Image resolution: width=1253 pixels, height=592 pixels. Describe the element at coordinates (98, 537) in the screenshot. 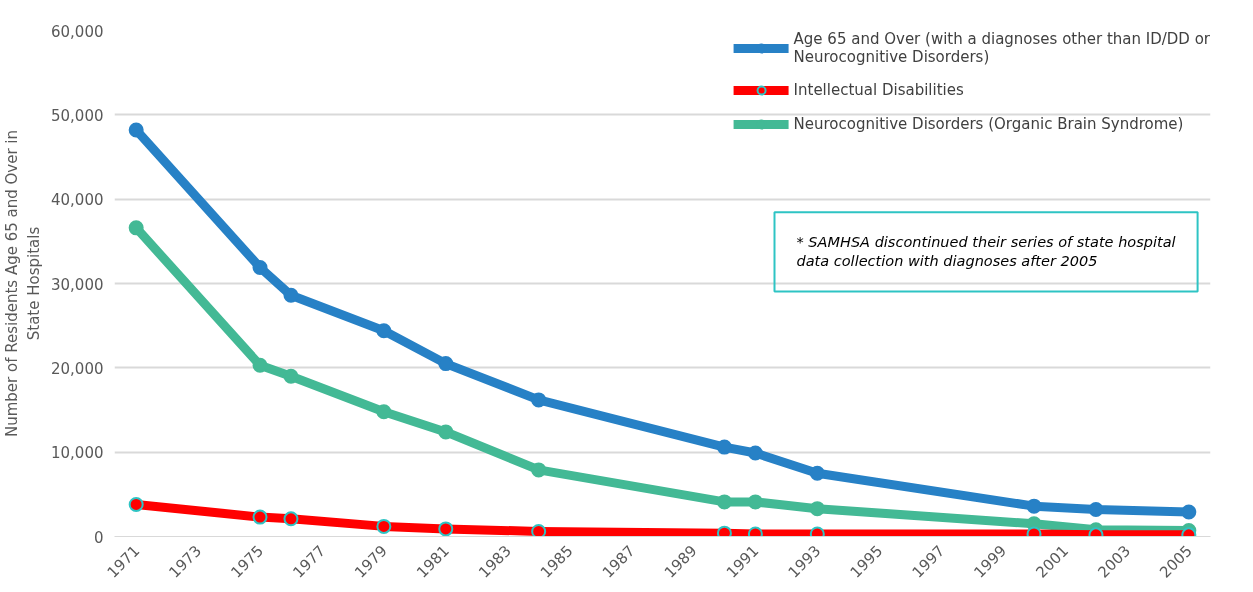

I see `y-tick-label: 0` at that location.